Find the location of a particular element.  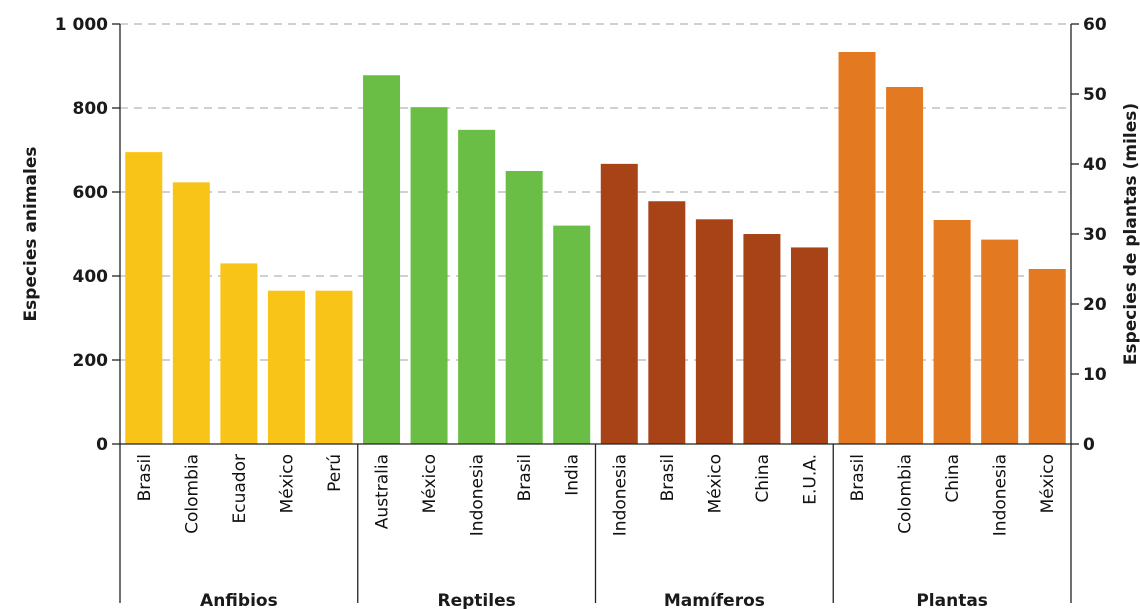

category-label: Australia is located at coordinates (383, 491).